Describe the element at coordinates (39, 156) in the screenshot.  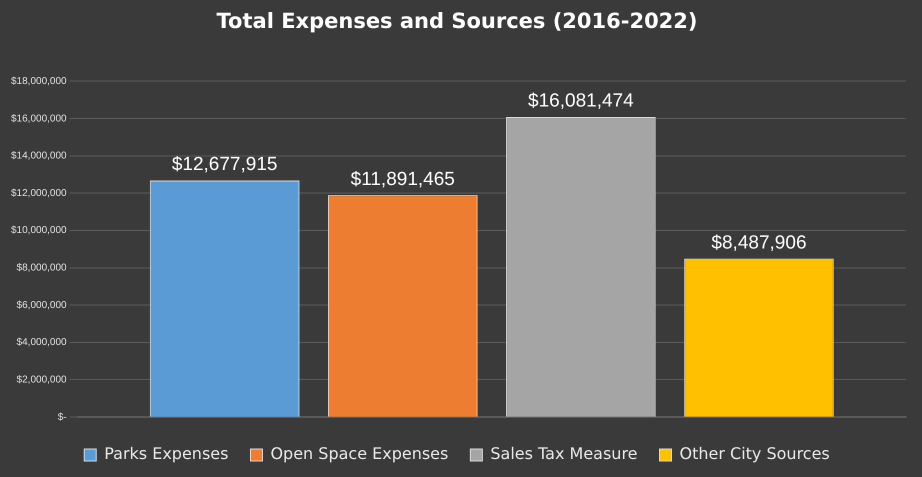
I see `y-tick-label: $14,000,000` at that location.